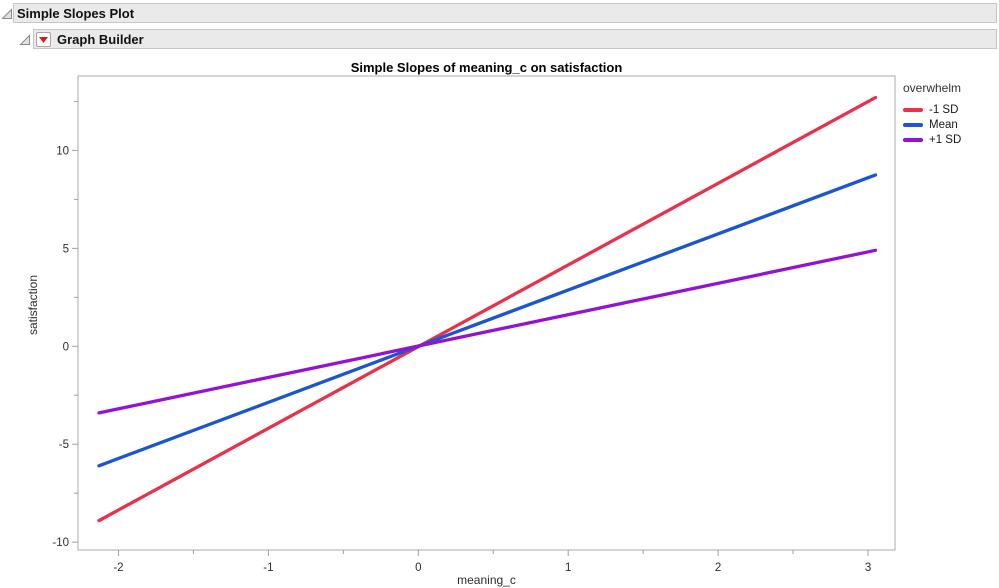  I want to click on y-tick-label: 10, so click(62, 151).